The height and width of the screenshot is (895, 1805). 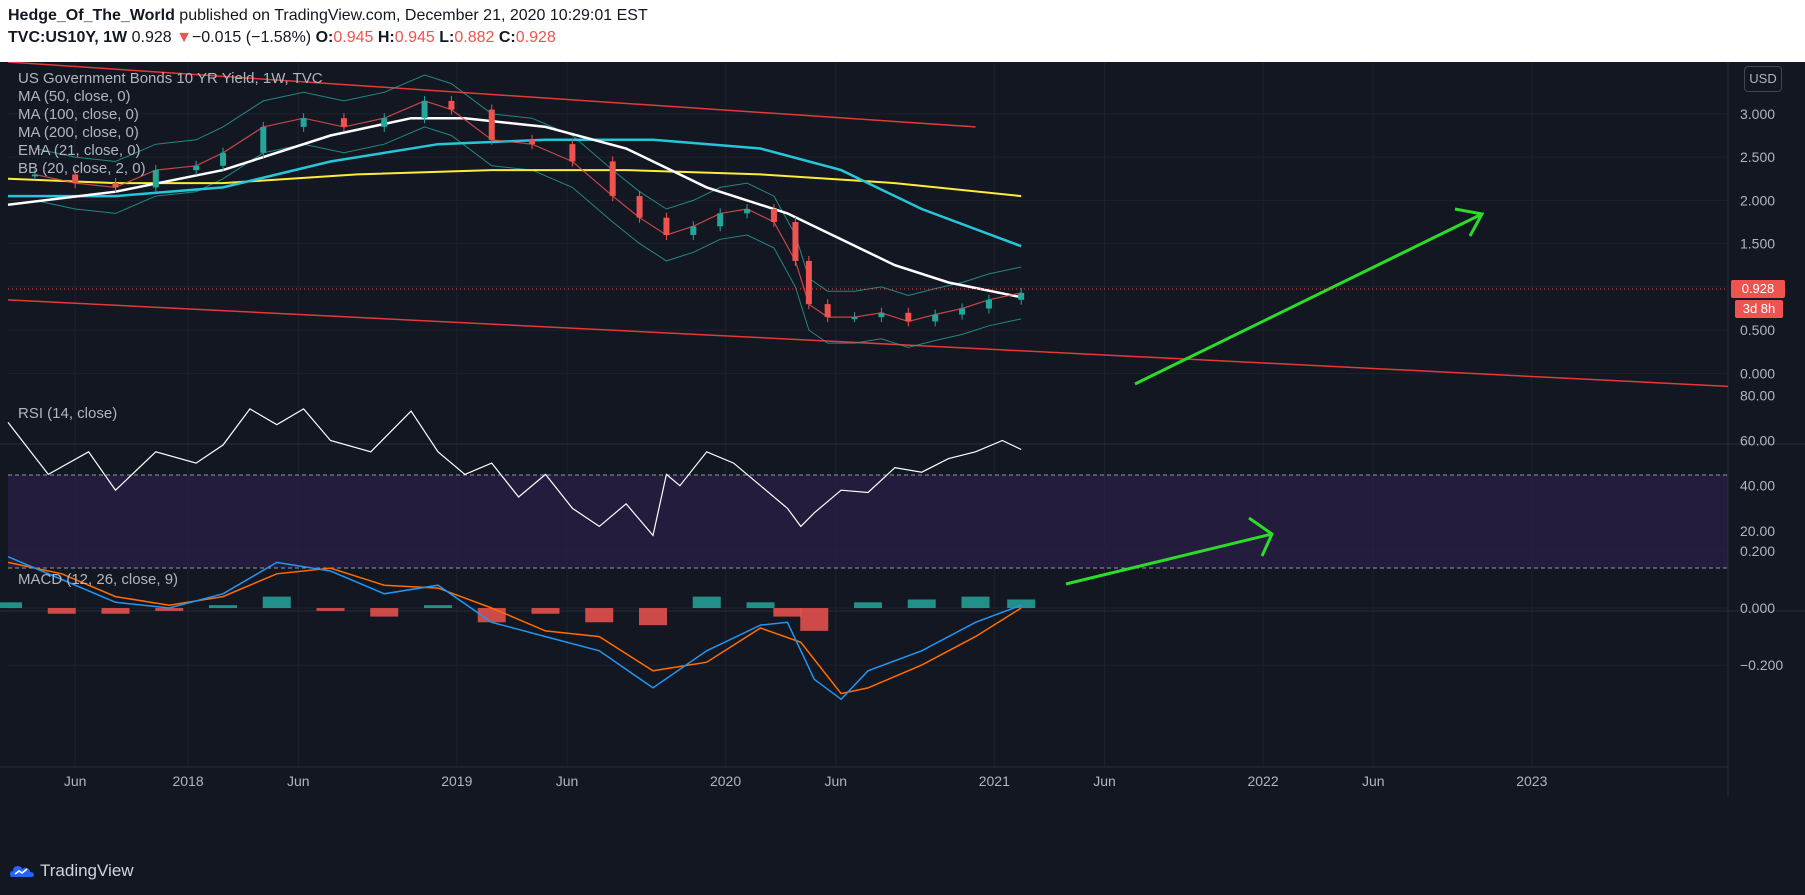 What do you see at coordinates (184, 37) in the screenshot?
I see `change-arrow-icon: ▼` at bounding box center [184, 37].